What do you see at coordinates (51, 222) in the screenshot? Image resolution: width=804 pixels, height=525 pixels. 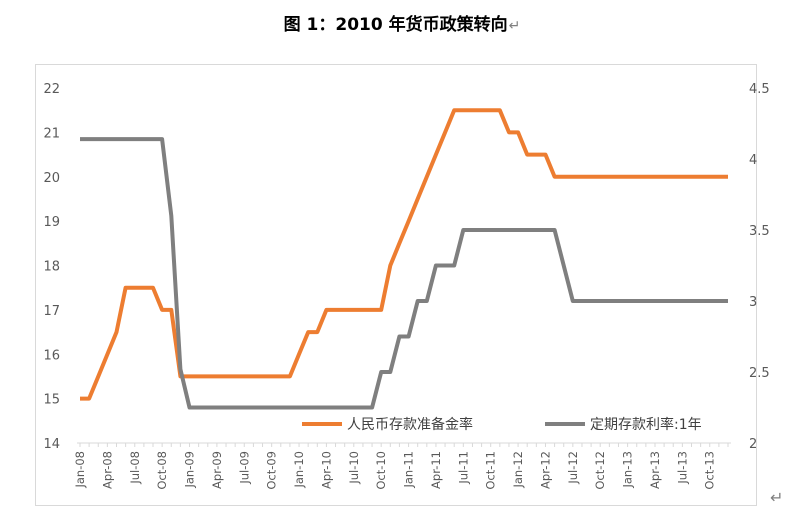 I see `left-y-tick-label: 19` at bounding box center [51, 222].